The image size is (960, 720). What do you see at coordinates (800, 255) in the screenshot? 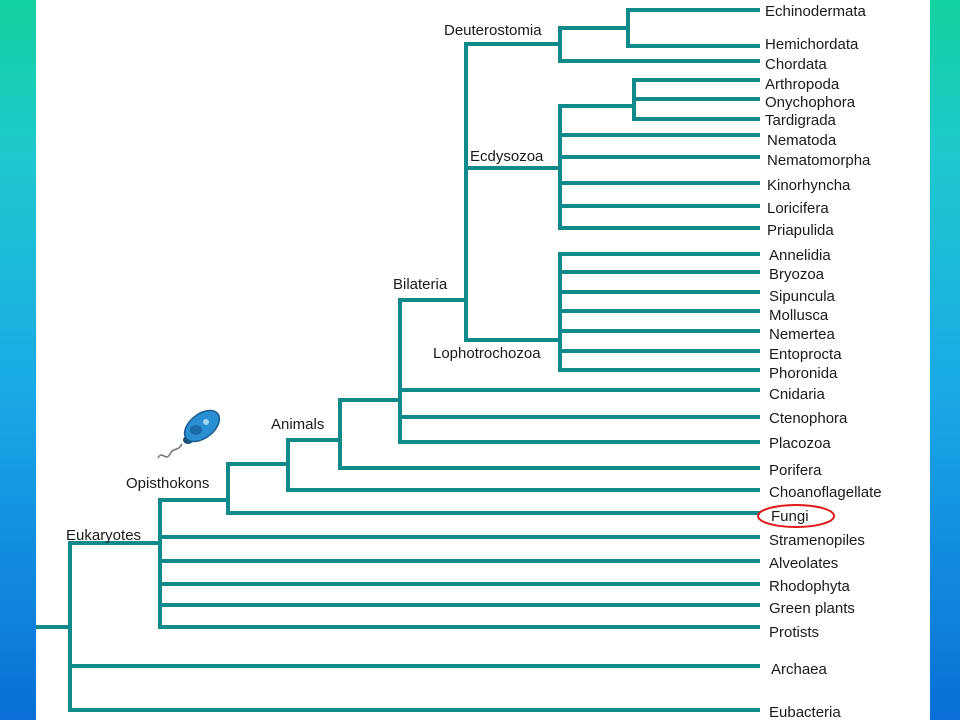
I see `leaf-label: Annelidia` at bounding box center [800, 255].